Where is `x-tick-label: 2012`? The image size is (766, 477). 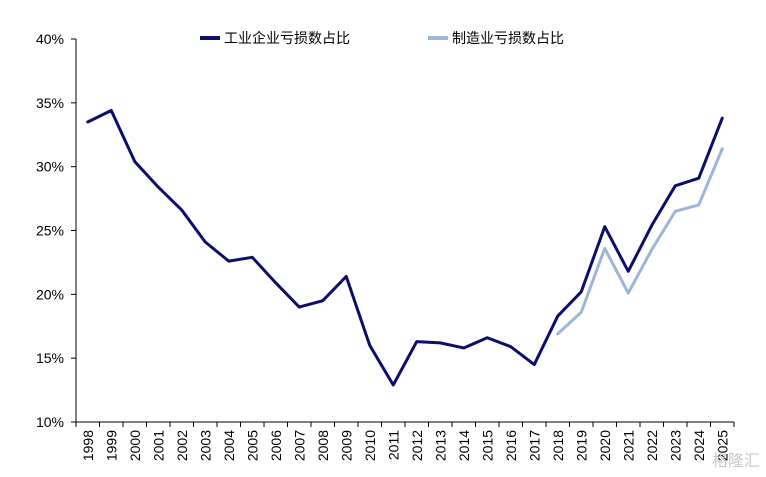
x-tick-label: 2012 is located at coordinates (417, 445).